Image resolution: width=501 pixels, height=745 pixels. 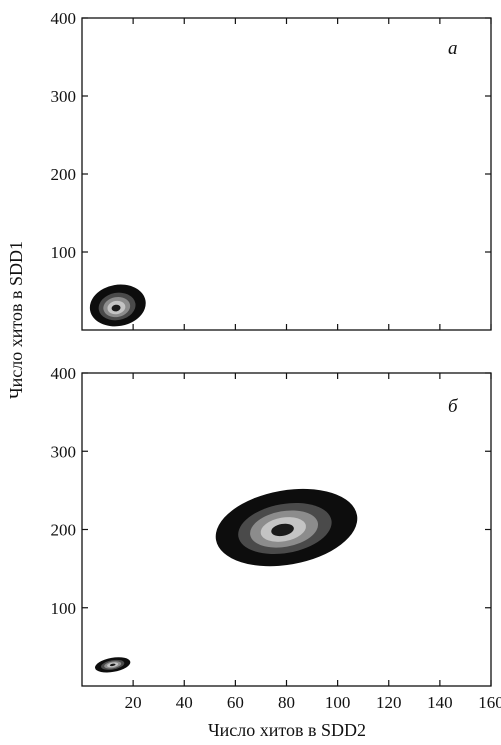 I want to click on x-tick-label: 60, so click(x=235, y=702).